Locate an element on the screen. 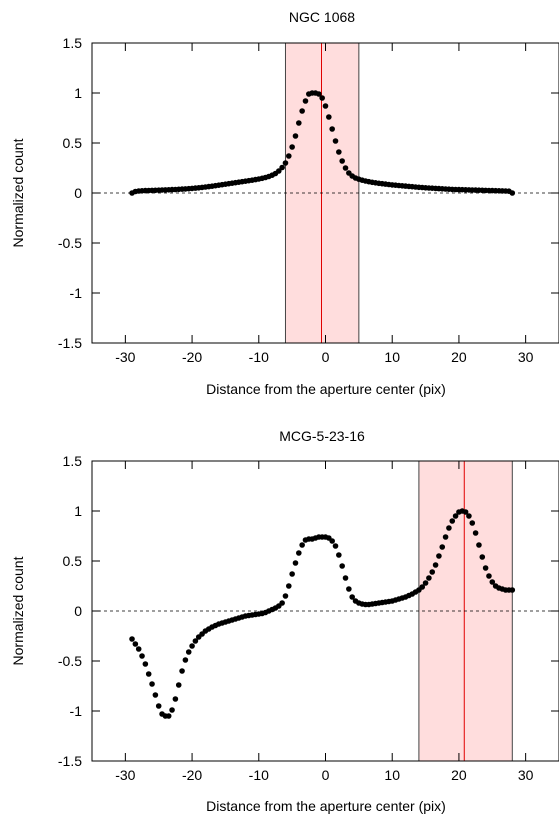  y-tick-label: -1.5 is located at coordinates (70, 343).